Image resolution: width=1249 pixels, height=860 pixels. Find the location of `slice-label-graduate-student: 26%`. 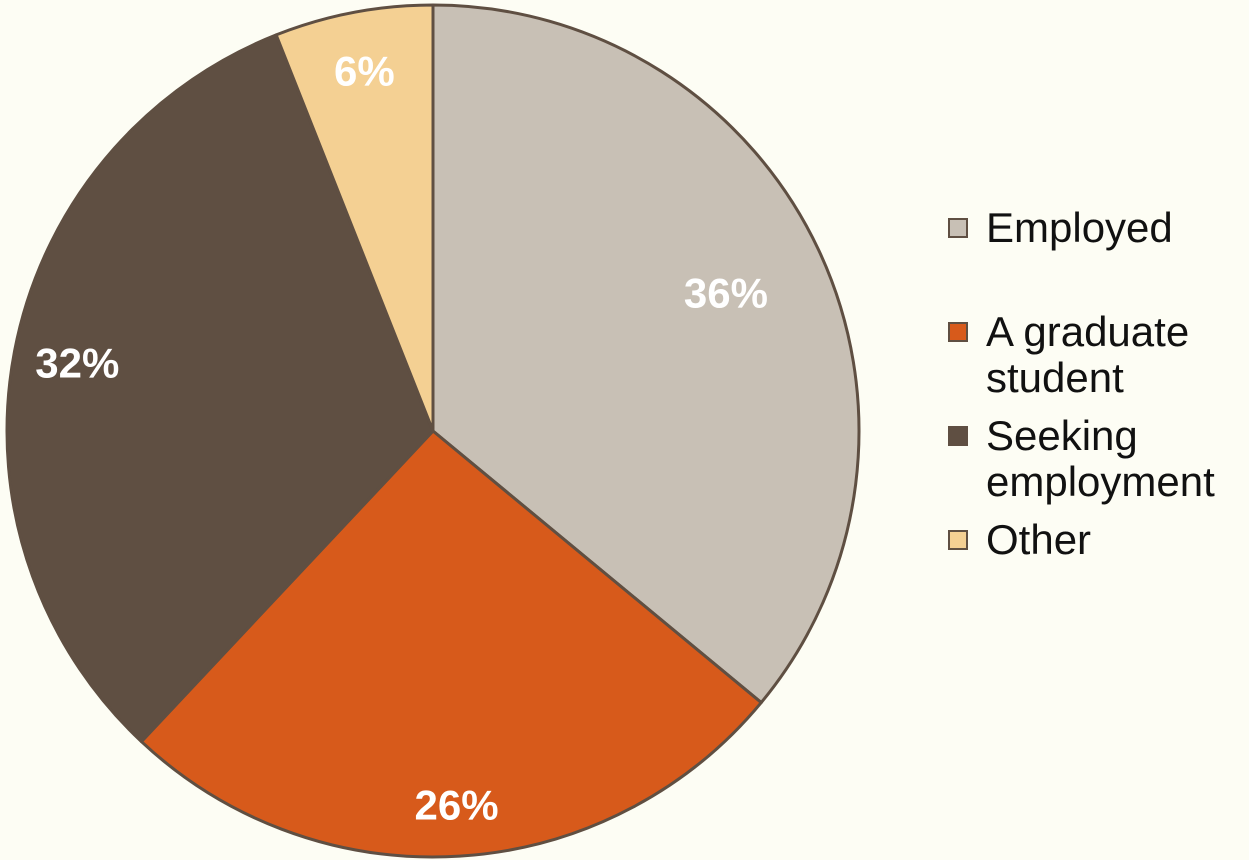

slice-label-graduate-student: 26% is located at coordinates (457, 805).